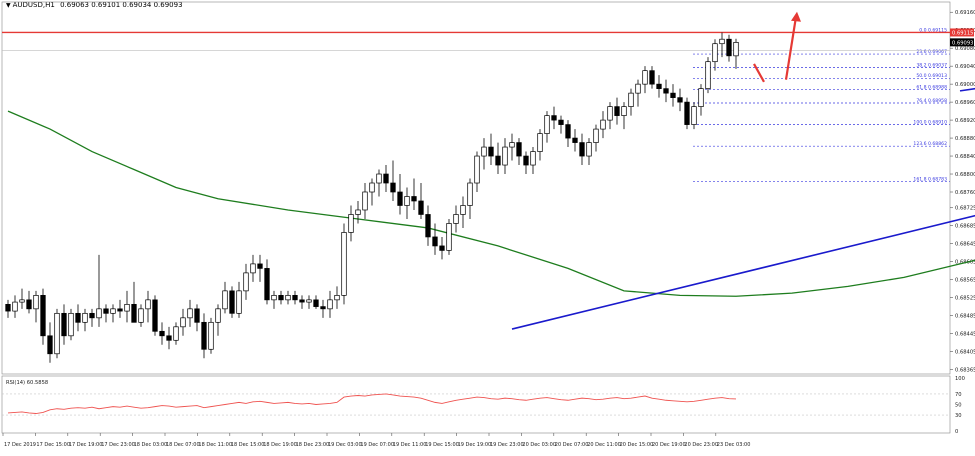 The image size is (975, 456). What do you see at coordinates (965, 245) in the screenshot?
I see `price-tick-label: 0.68645` at bounding box center [965, 245].